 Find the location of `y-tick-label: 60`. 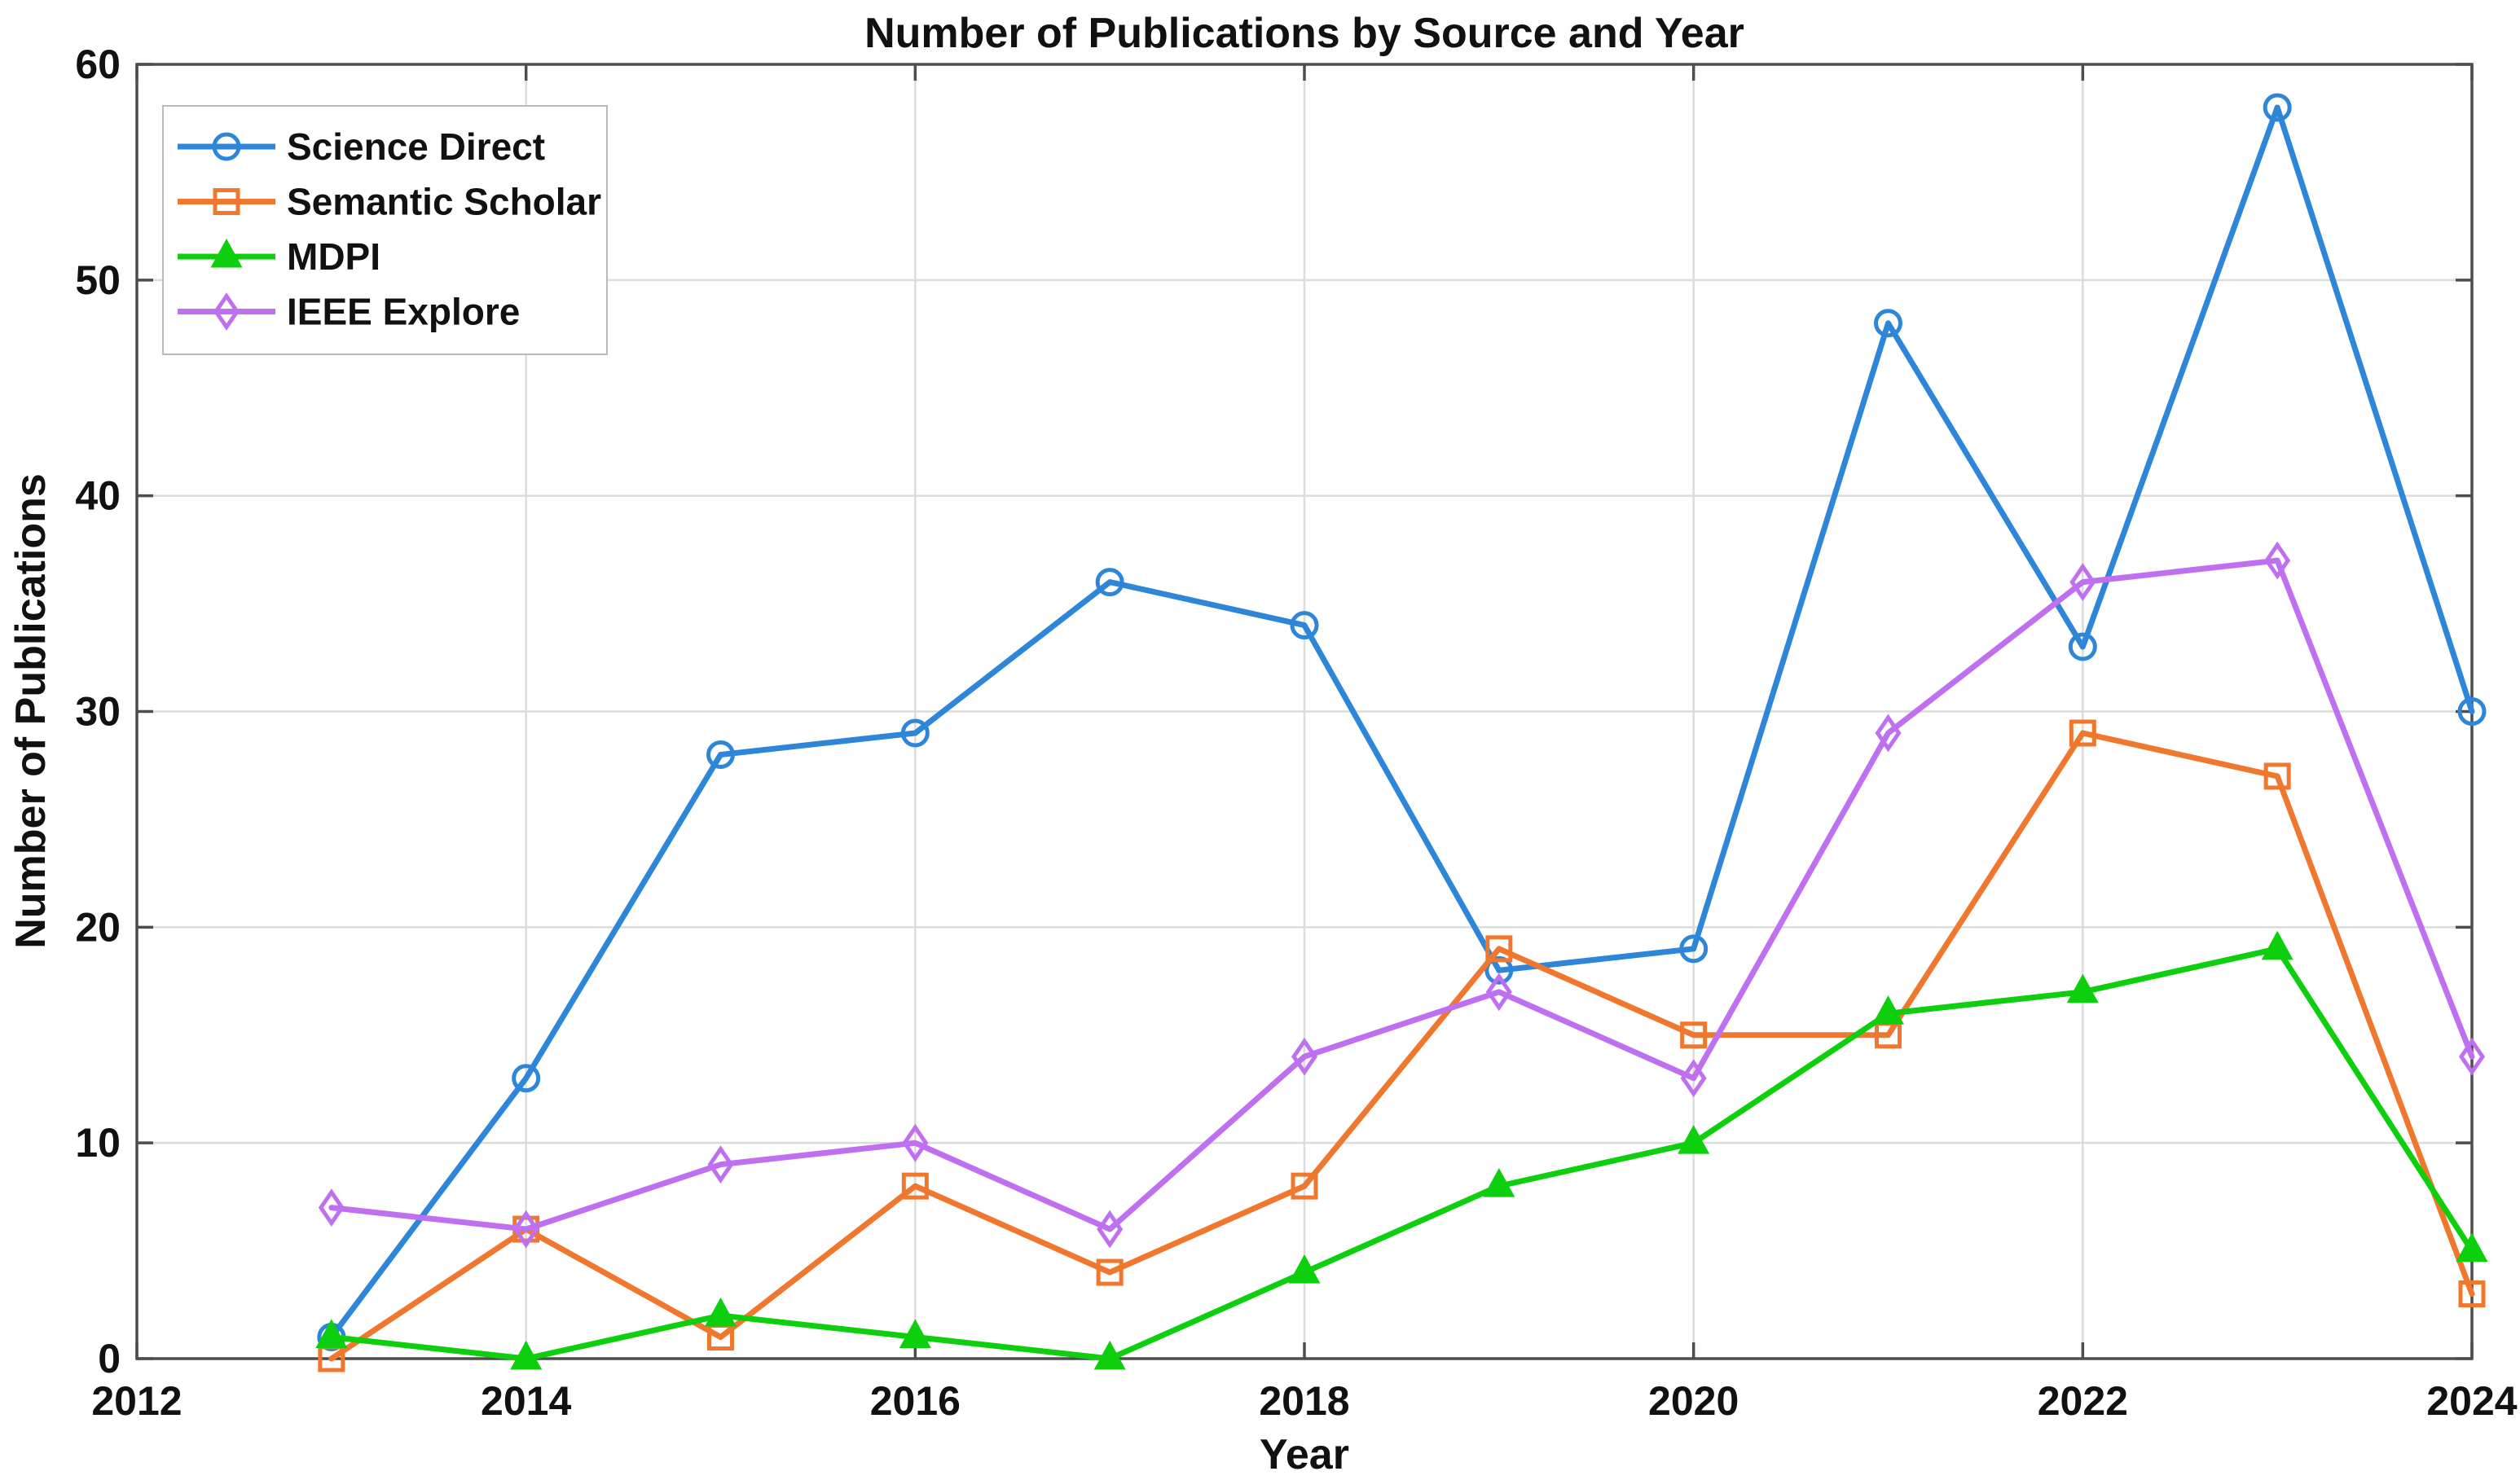

y-tick-label: 60 is located at coordinates (98, 64).